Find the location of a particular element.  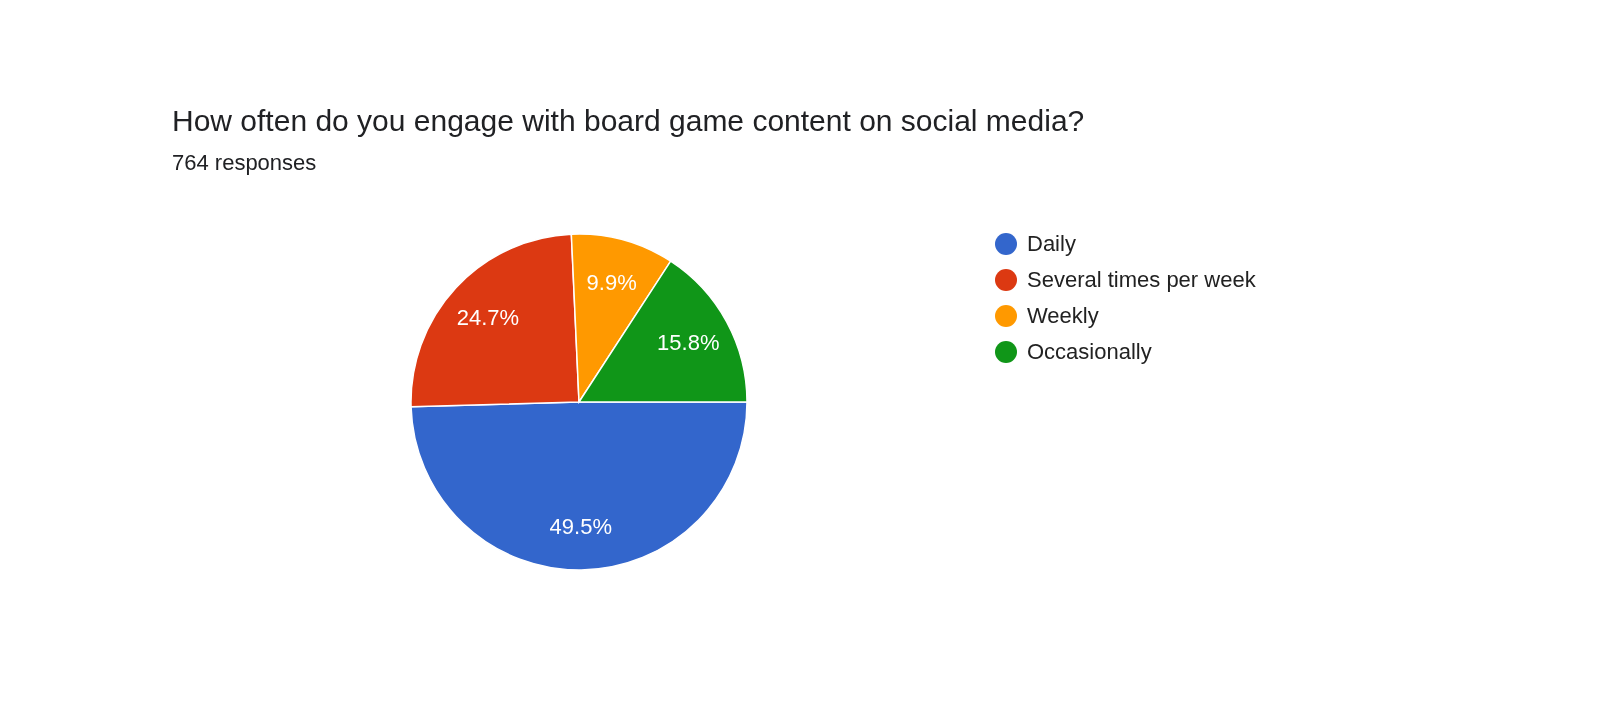

data-label: 49.5% is located at coordinates (580, 526).